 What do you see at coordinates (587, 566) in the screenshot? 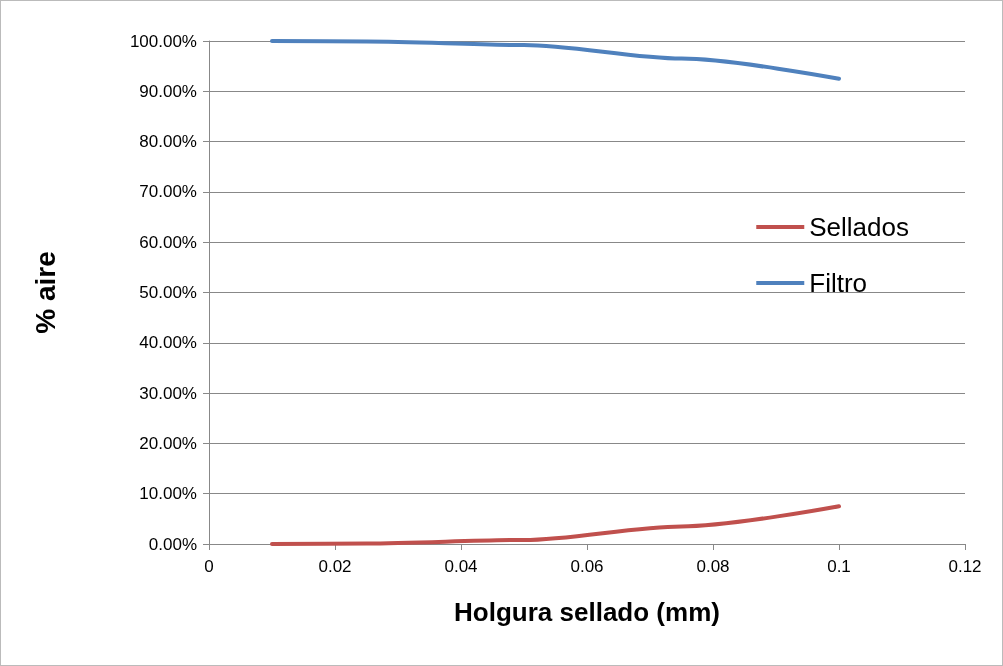
I see `x-tick-label: 0.06` at bounding box center [587, 566].